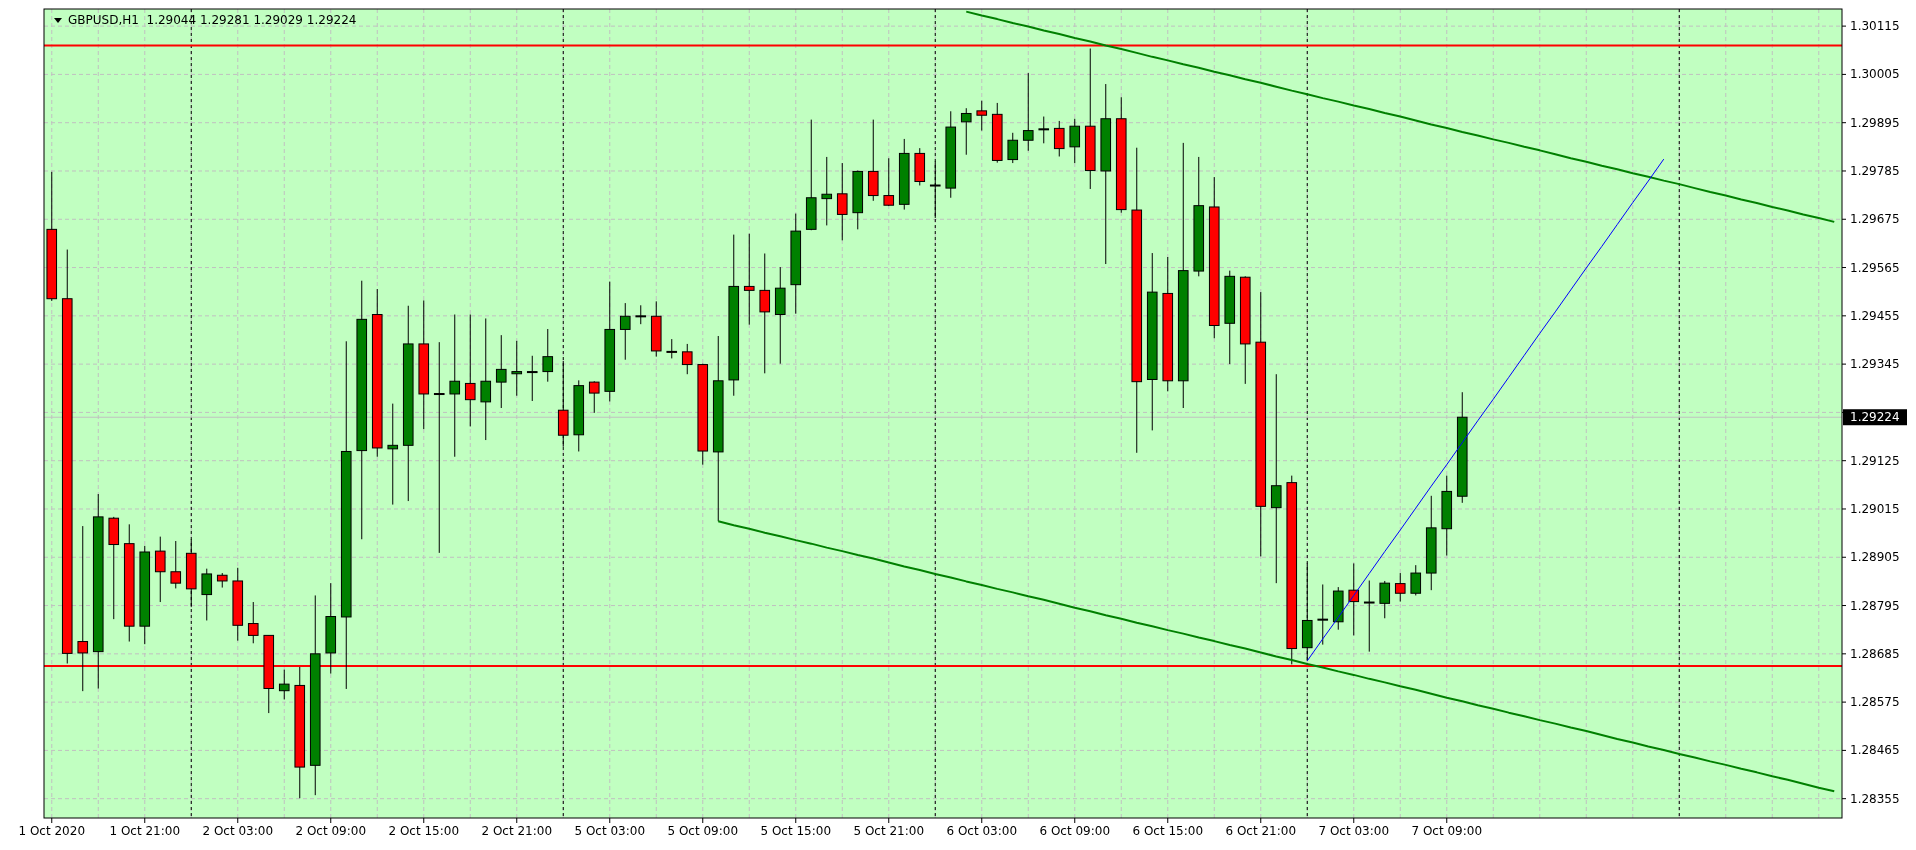 Image resolution: width=1916 pixels, height=850 pixels. What do you see at coordinates (1261, 831) in the screenshot?
I see `x-tick-label: 6 Oct 21:00` at bounding box center [1261, 831].